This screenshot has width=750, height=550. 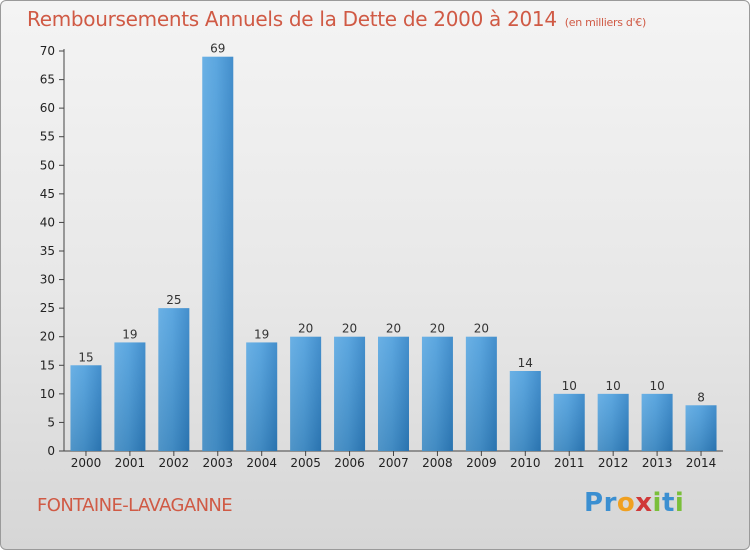 I want to click on y-tick-label: 30, so click(x=47, y=280).